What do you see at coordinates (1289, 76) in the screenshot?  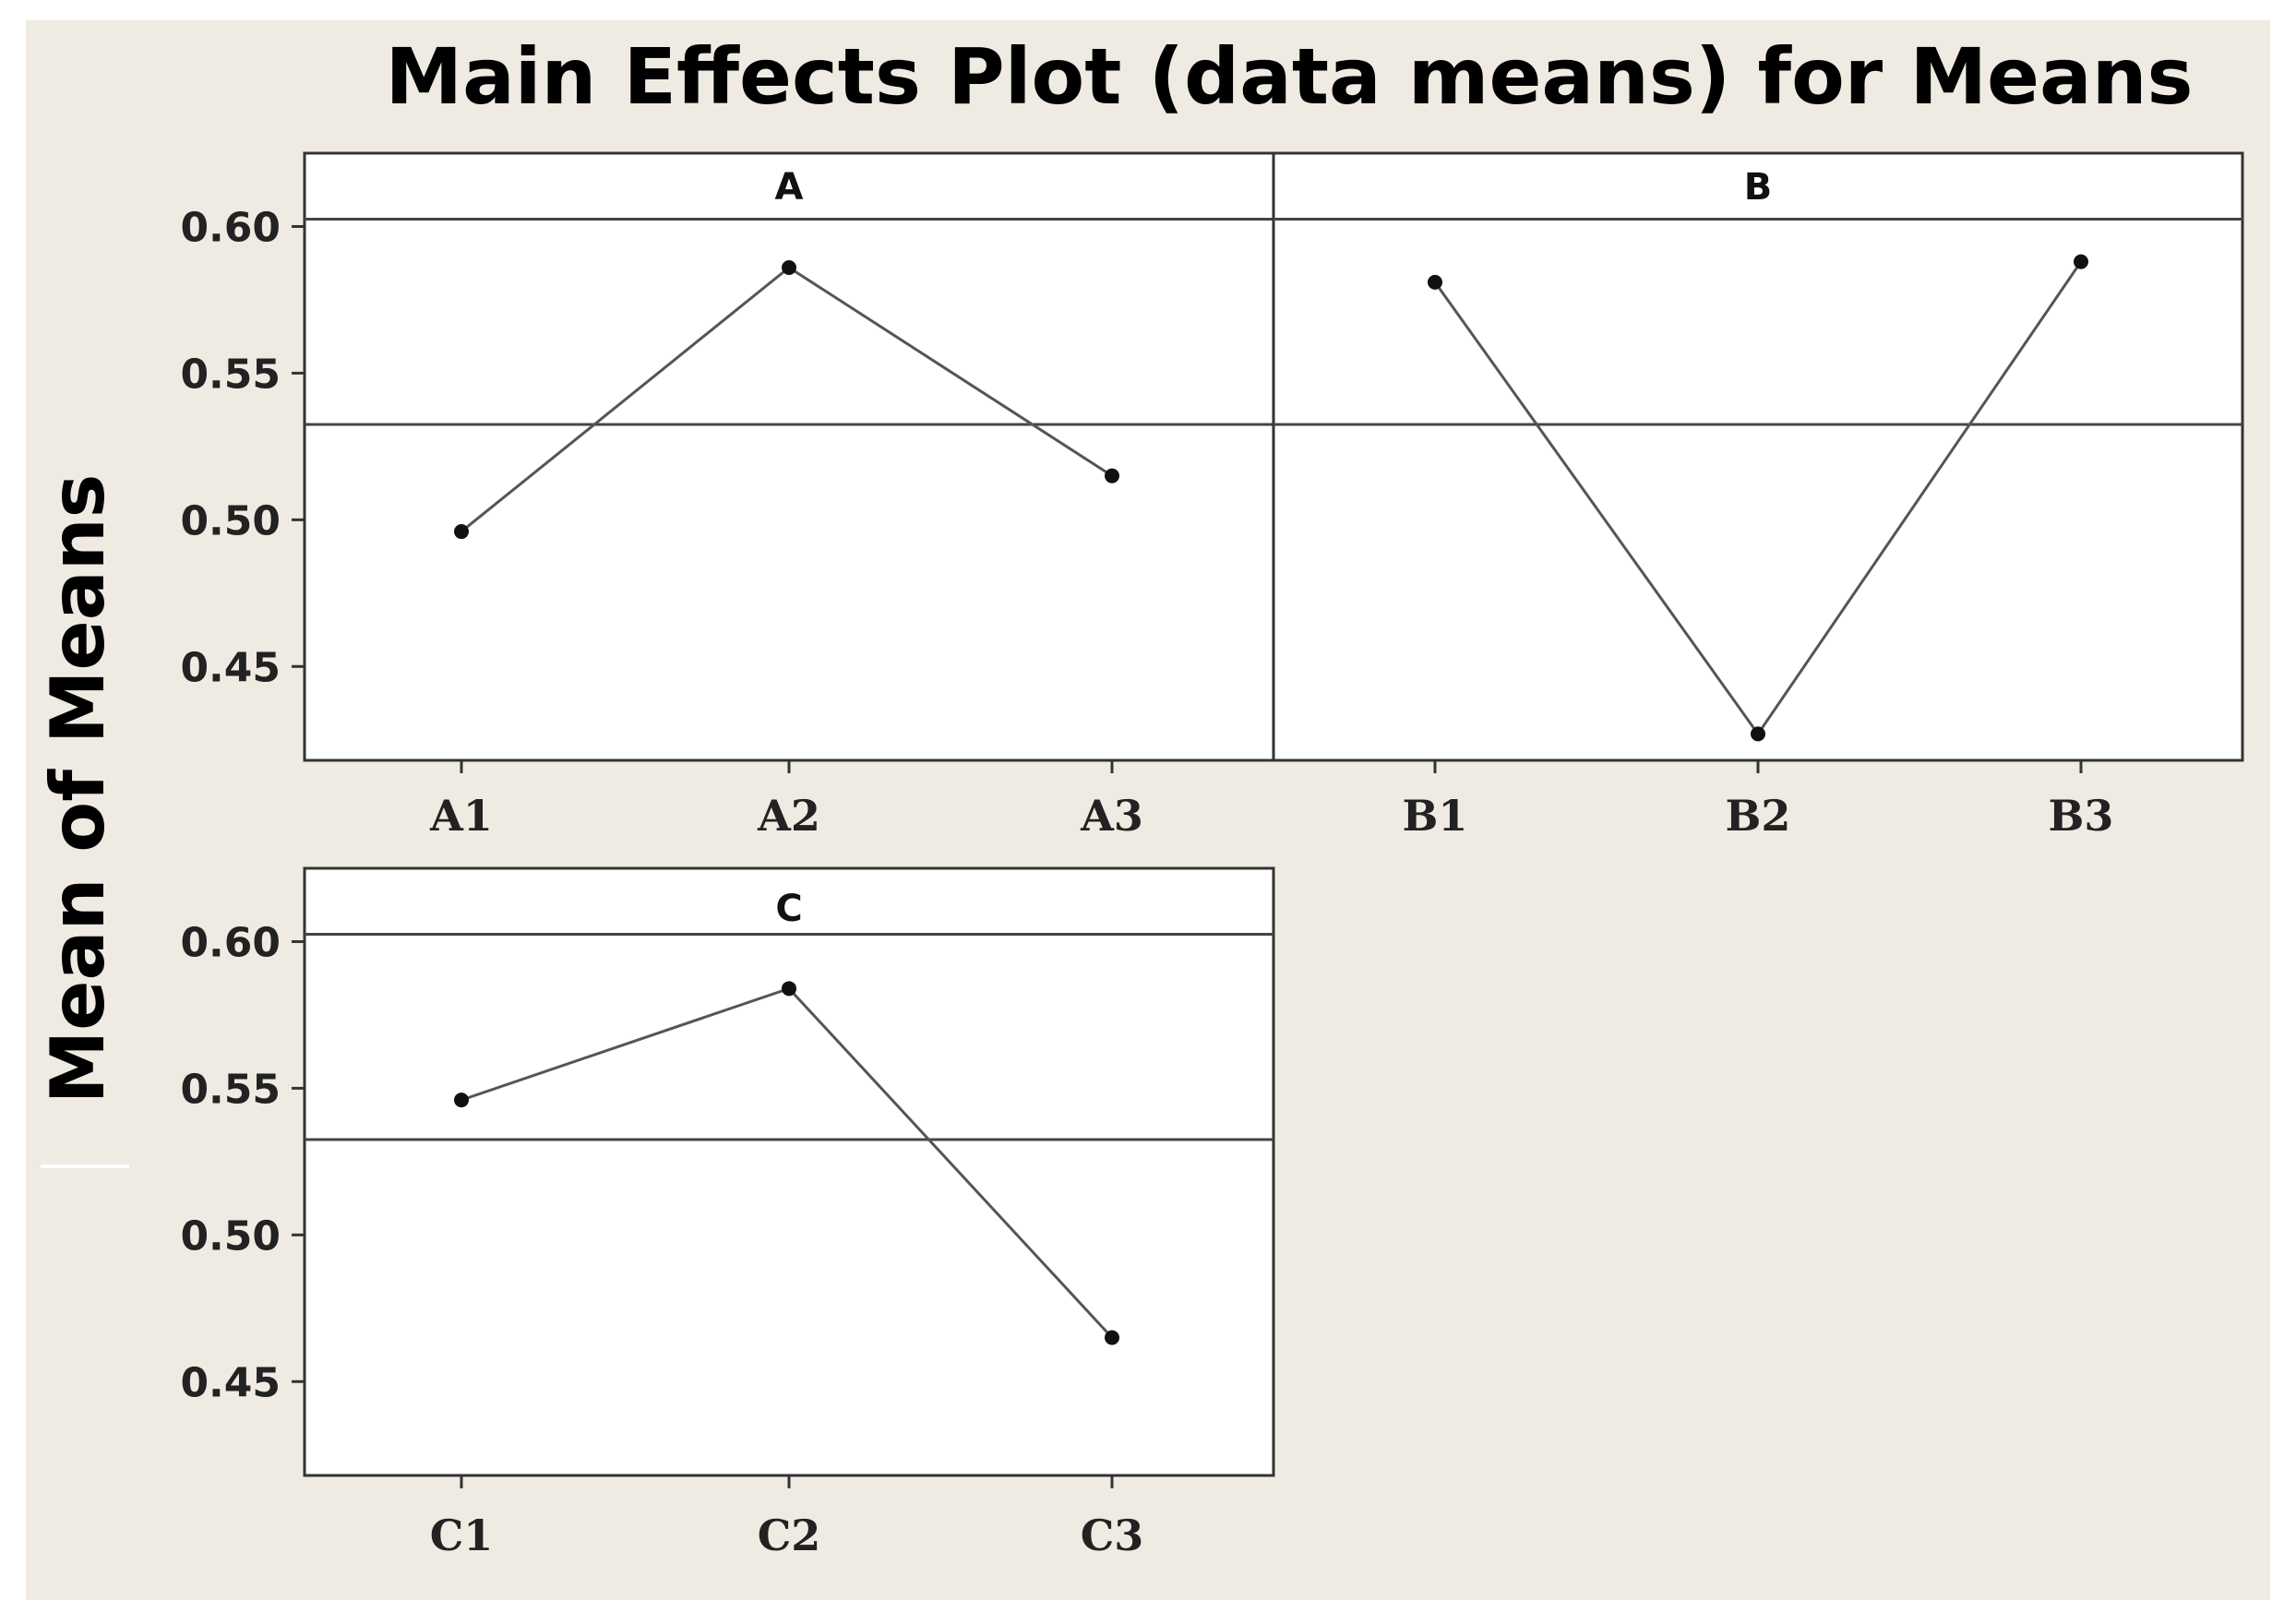 I see `chart-title: Main Effects Plot (data means) for Means` at bounding box center [1289, 76].